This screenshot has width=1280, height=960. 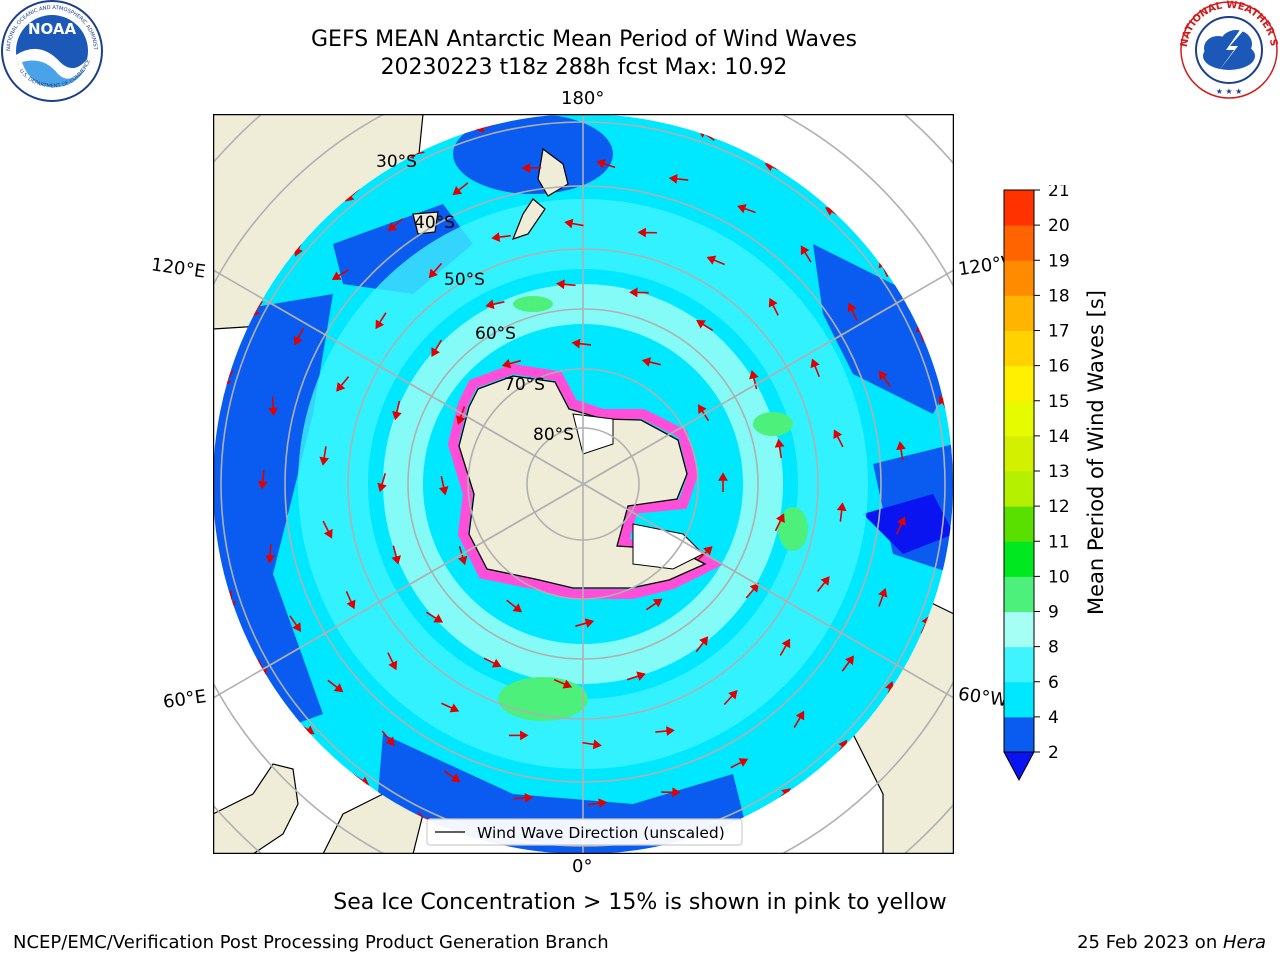 What do you see at coordinates (1059, 261) in the screenshot?
I see `colorbar-tick-label: 19` at bounding box center [1059, 261].